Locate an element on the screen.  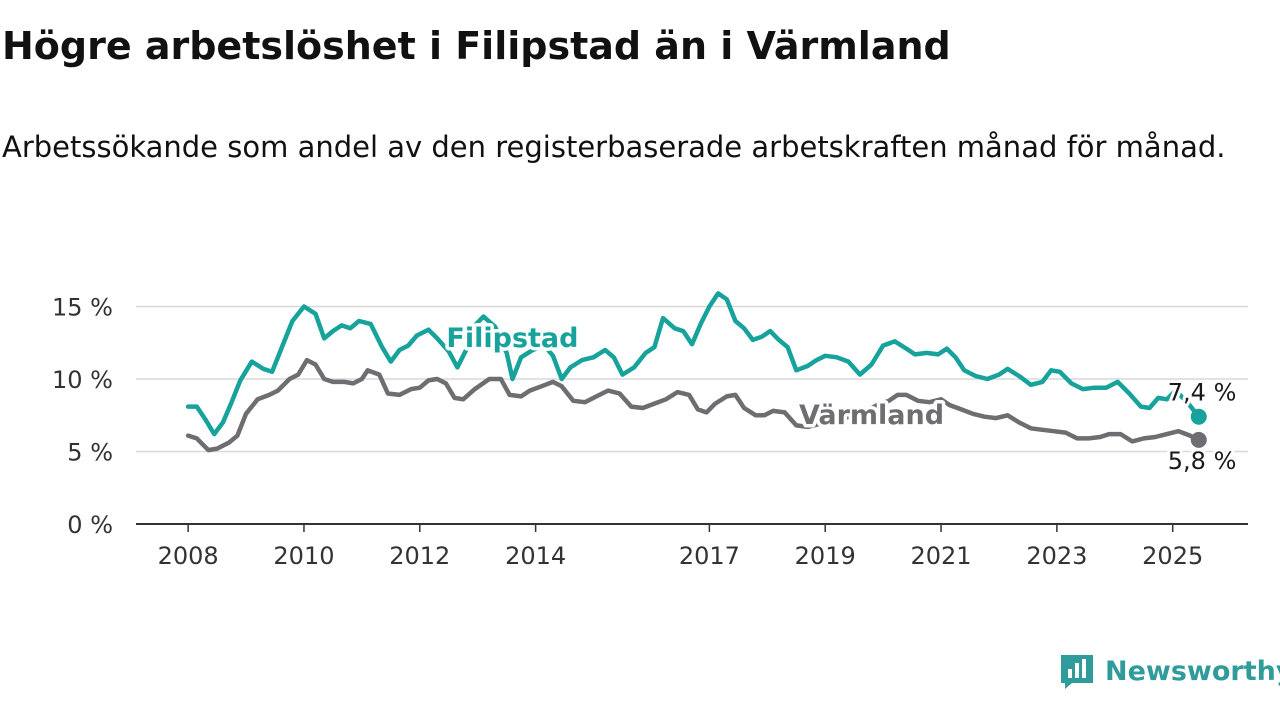
x-tick-label: 2012 is located at coordinates (419, 556).